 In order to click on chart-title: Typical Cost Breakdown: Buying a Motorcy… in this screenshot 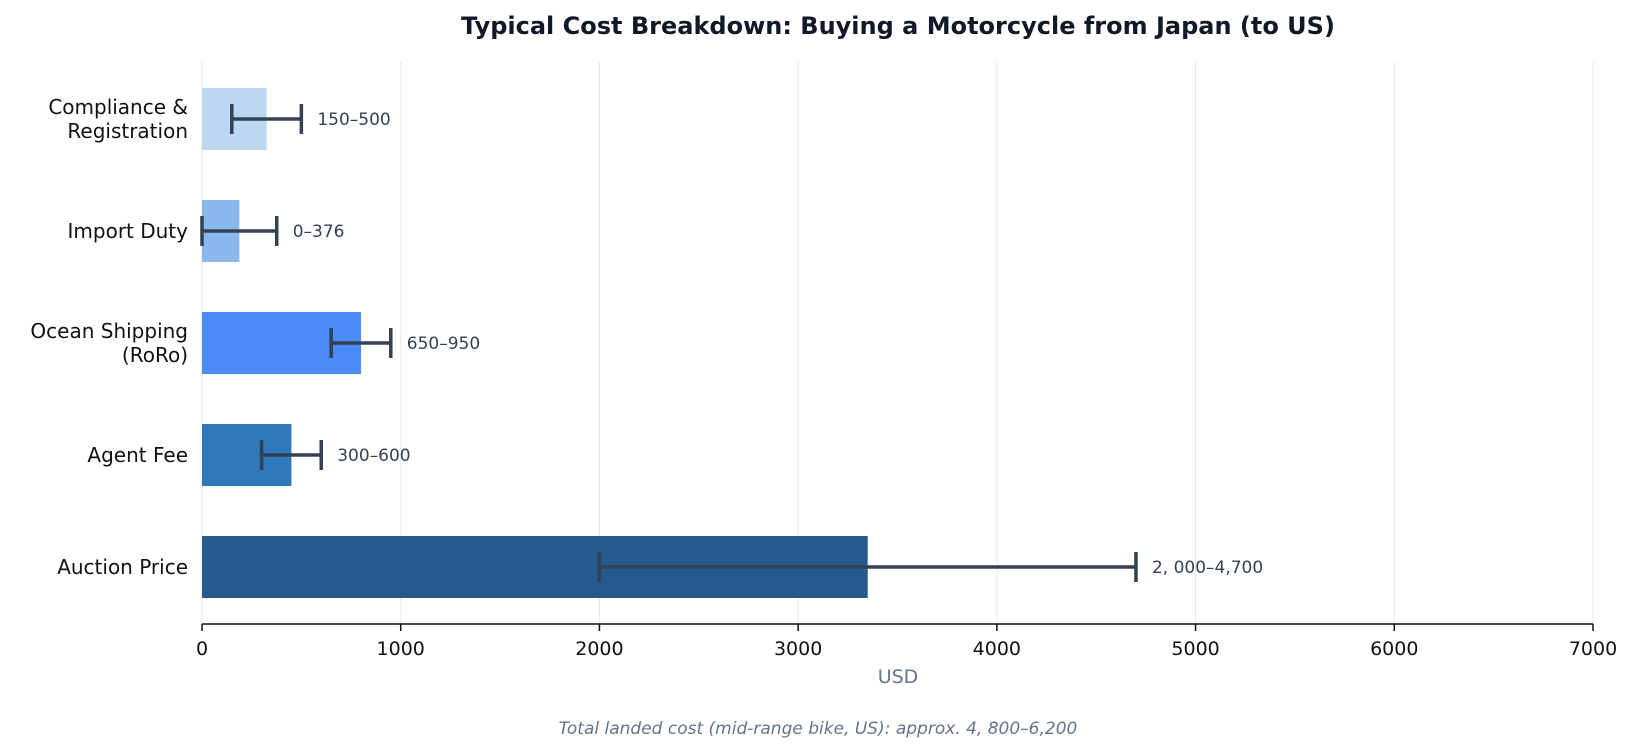, I will do `click(898, 26)`.